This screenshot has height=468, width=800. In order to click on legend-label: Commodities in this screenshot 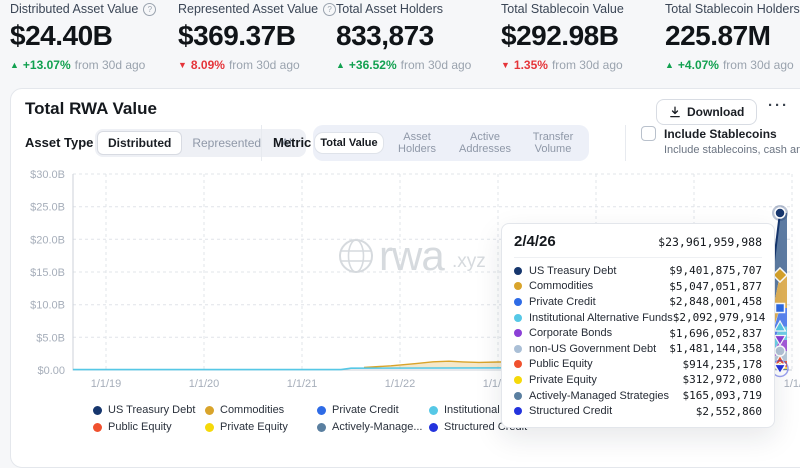, I will do `click(252, 410)`.